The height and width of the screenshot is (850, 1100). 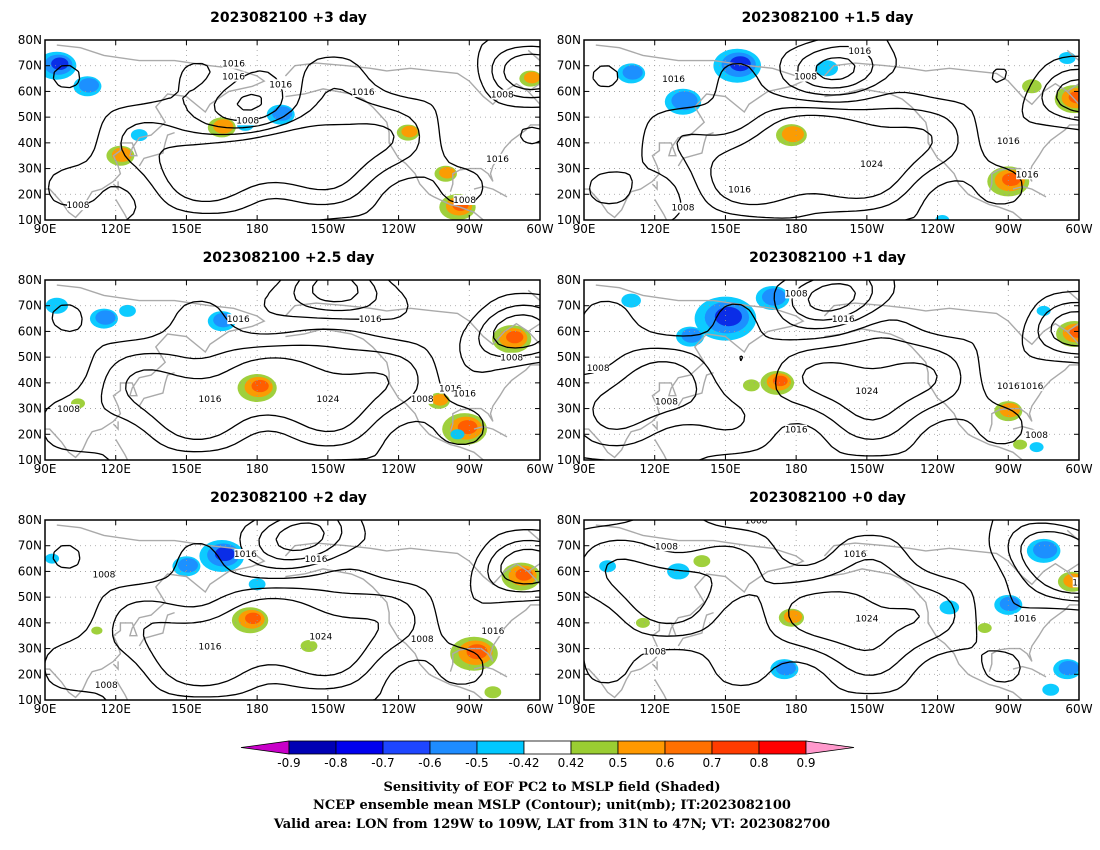 What do you see at coordinates (569, 117) in the screenshot?
I see `lat-tick-label: 50N` at bounding box center [569, 117].